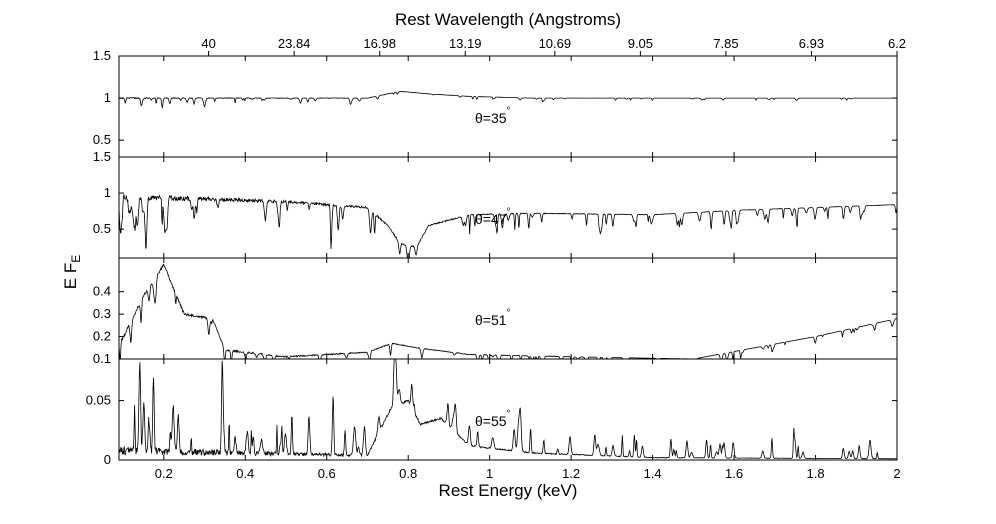 The image size is (996, 524). What do you see at coordinates (571, 473) in the screenshot?
I see `x-tick-label: 1.2` at bounding box center [571, 473].